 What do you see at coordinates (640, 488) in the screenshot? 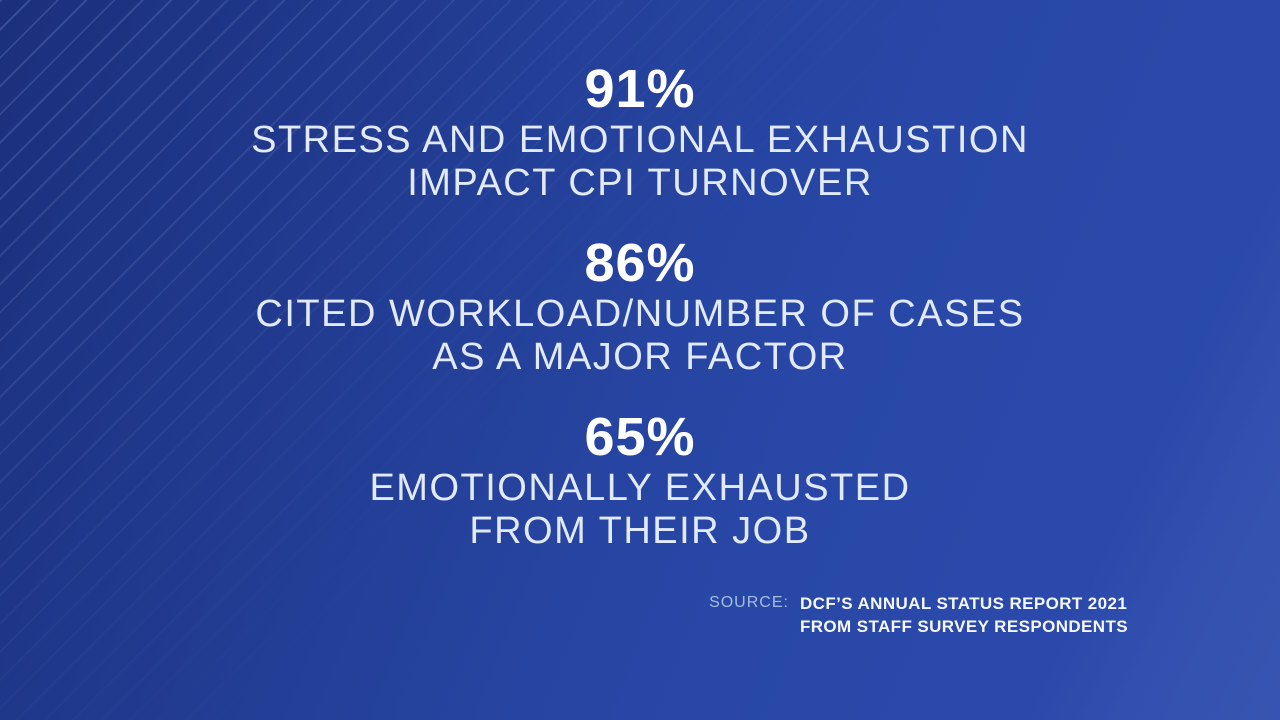
I see `stat-desc-line: EMOTIONALLY EXHAUSTED` at bounding box center [640, 488].